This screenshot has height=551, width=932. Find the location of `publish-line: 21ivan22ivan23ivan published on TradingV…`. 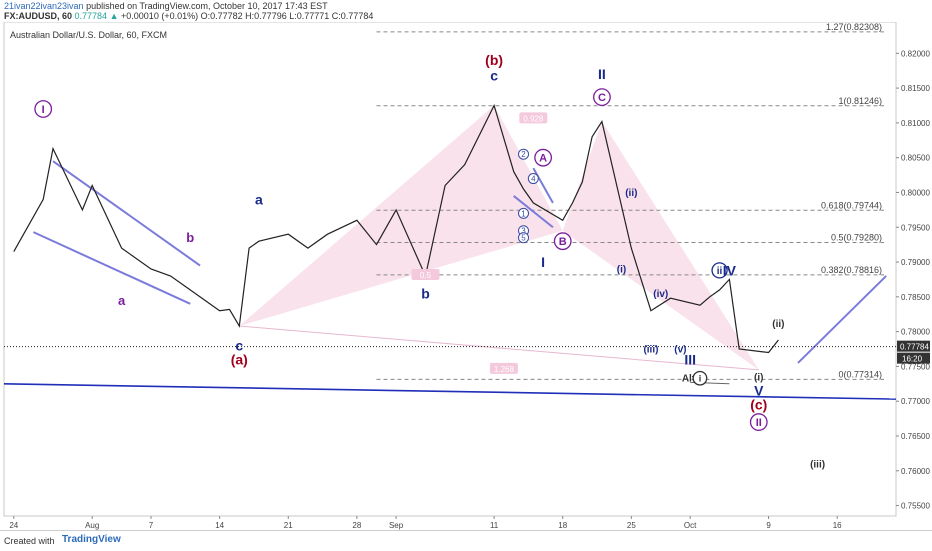

publish-line: 21ivan22ivan23ivan published on TradingV… is located at coordinates (166, 6).